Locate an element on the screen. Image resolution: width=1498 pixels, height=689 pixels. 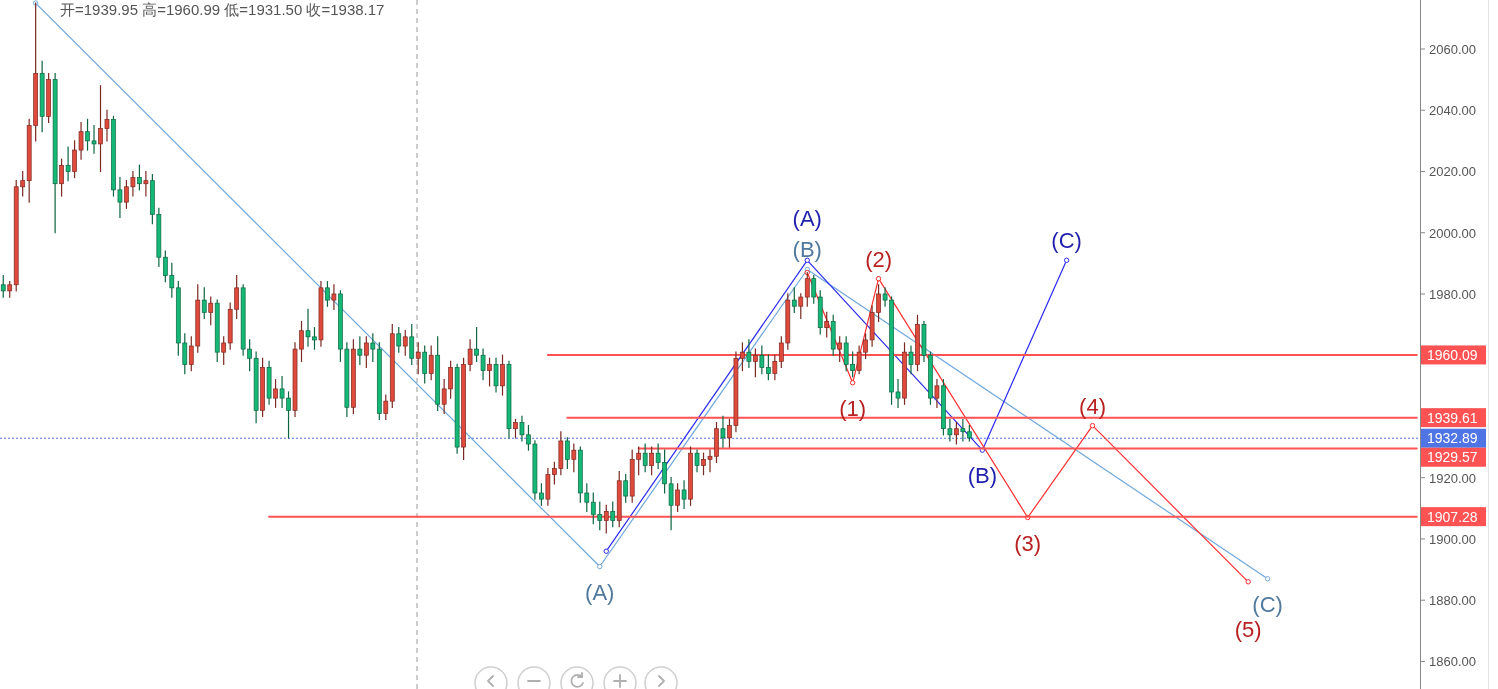
annotation: (3) is located at coordinates (1028, 543).